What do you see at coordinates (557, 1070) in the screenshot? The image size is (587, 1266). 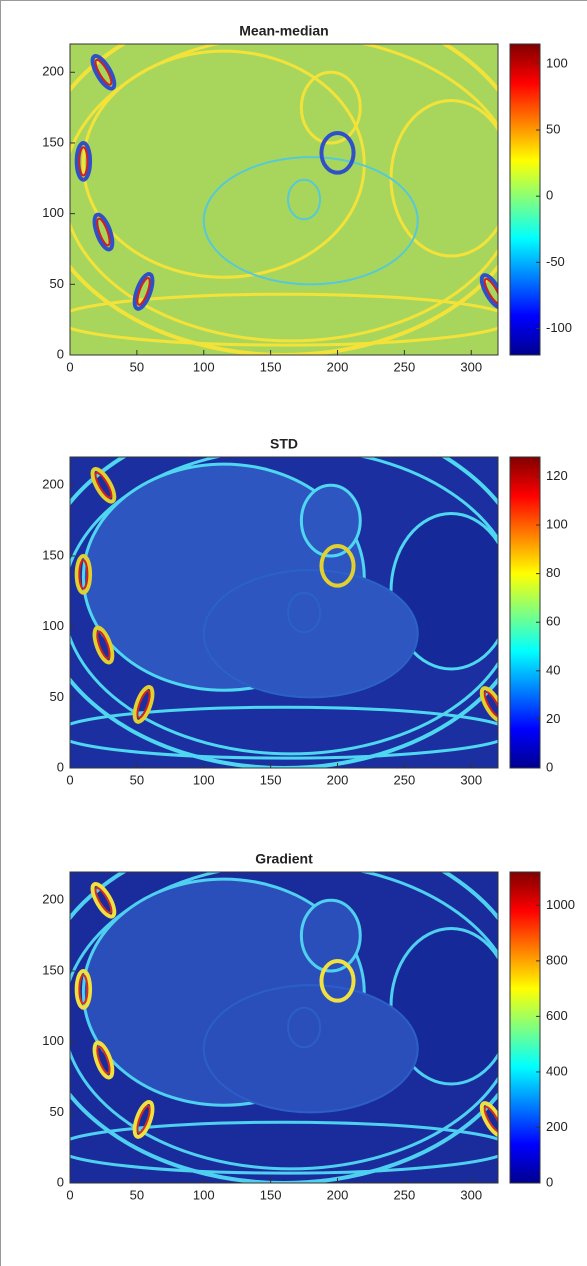 I see `colorbar-tick-label: 400` at bounding box center [557, 1070].